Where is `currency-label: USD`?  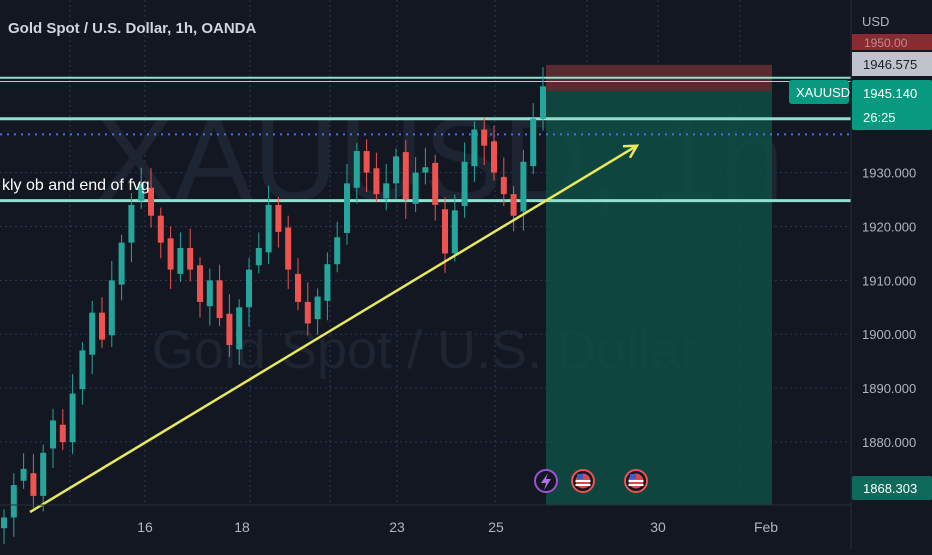 currency-label: USD is located at coordinates (875, 21).